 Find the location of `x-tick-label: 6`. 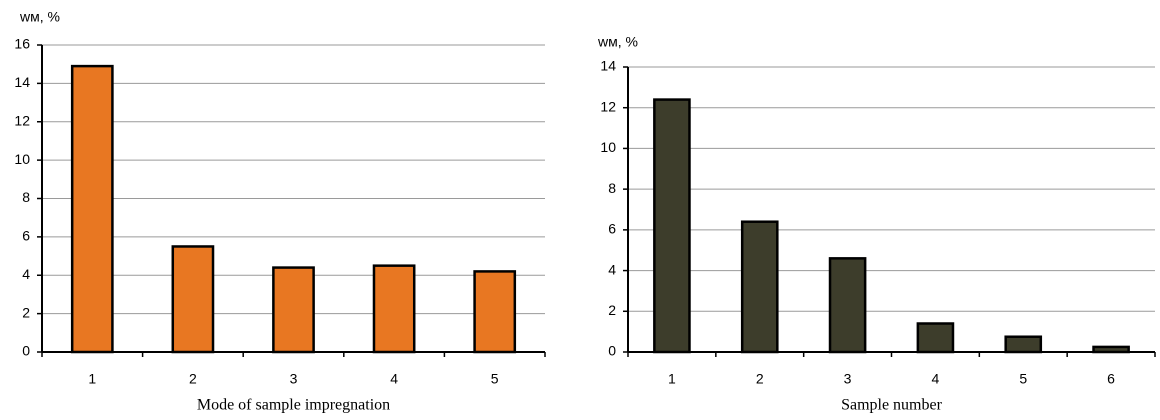

x-tick-label: 6 is located at coordinates (1111, 379).